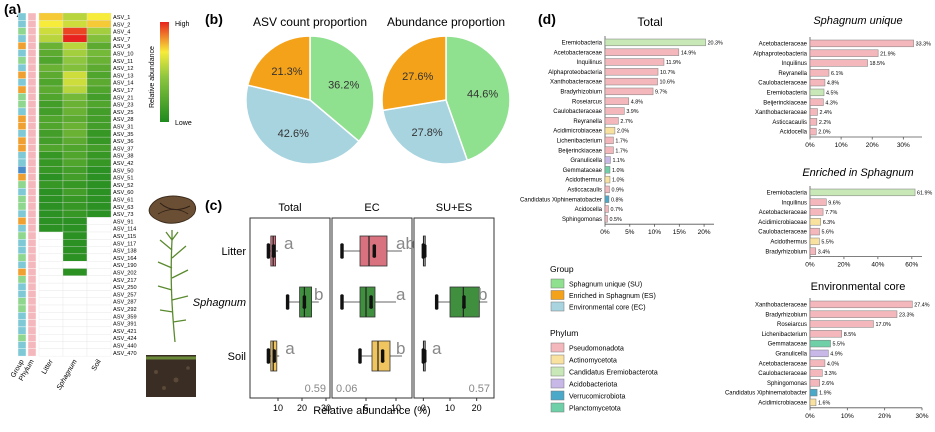 The height and width of the screenshot is (432, 935). What do you see at coordinates (841, 145) in the screenshot?
I see `bar-tick-label: 10%` at bounding box center [841, 145].